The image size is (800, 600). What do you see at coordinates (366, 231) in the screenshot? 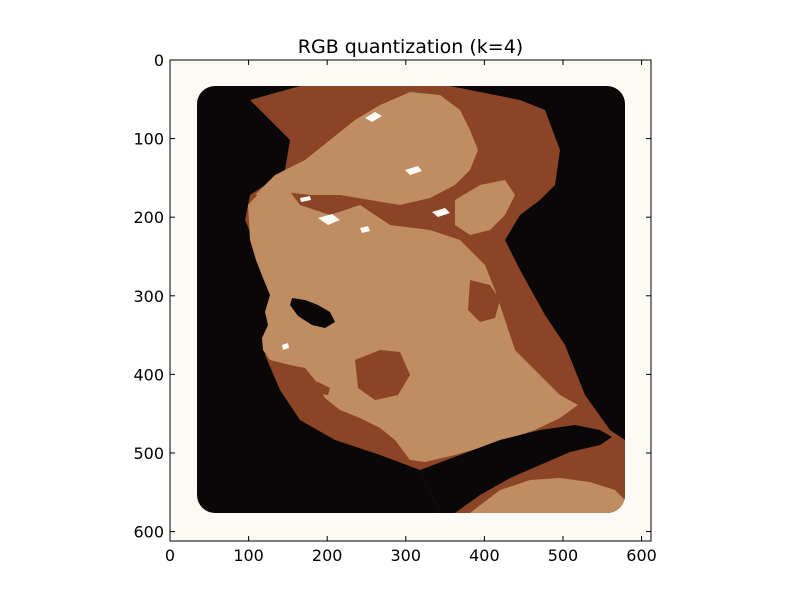
I see `highlight-spots` at bounding box center [366, 231].